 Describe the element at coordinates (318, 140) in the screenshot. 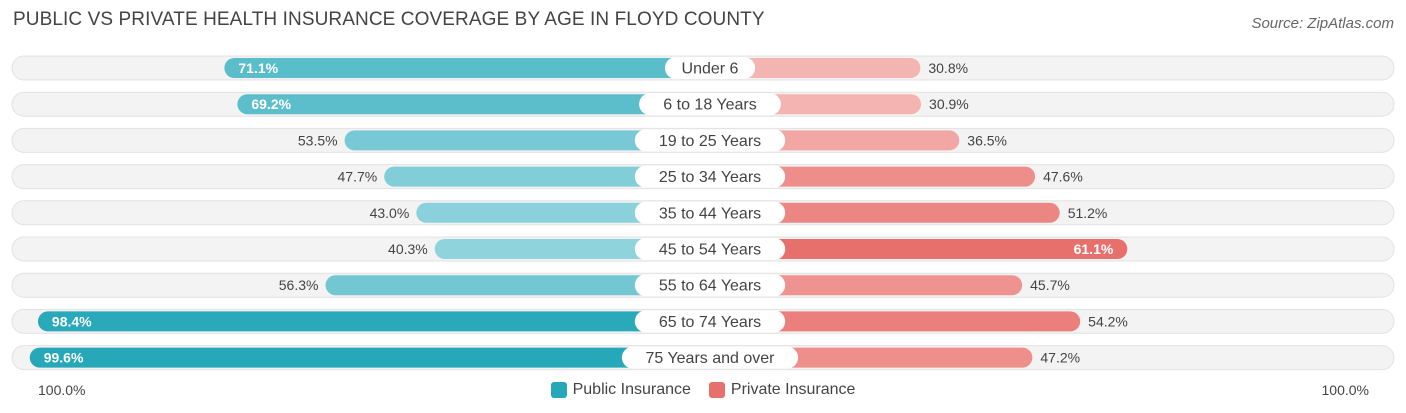

I see `label-public-3: 53.5%` at that location.